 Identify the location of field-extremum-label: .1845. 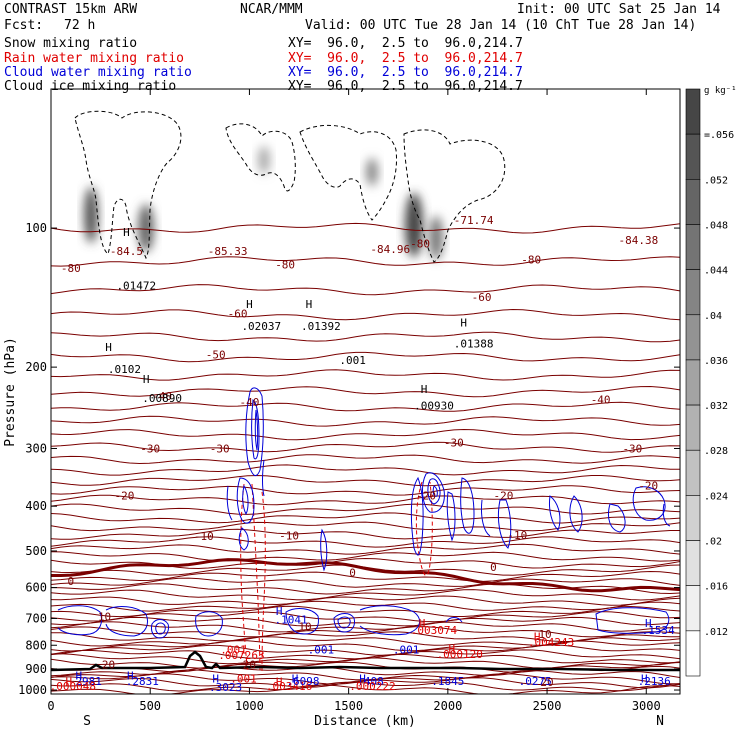
(447, 681).